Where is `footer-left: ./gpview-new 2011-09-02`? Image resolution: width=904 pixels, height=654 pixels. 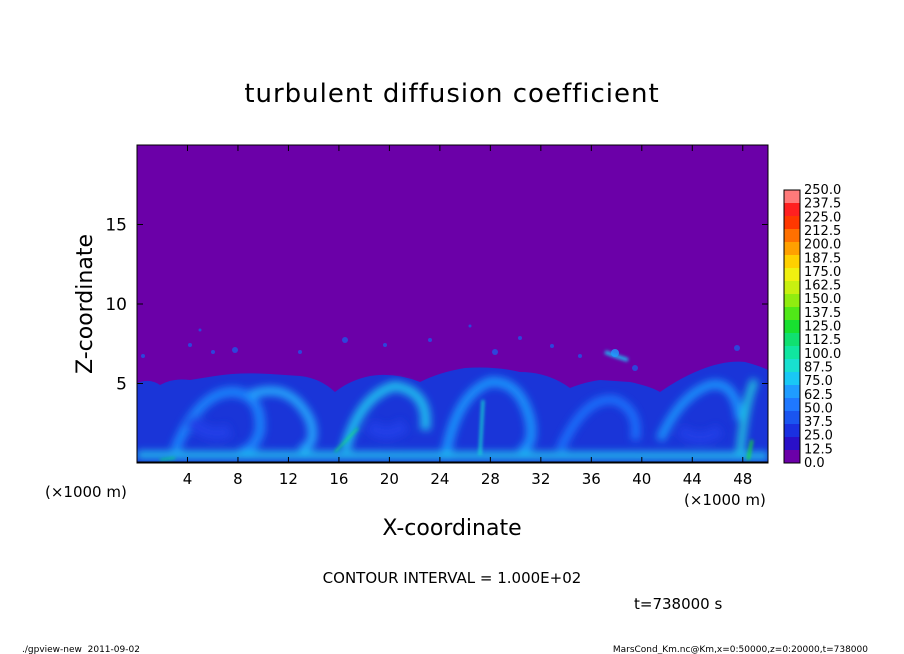
footer-left: ./gpview-new 2011-09-02 is located at coordinates (81, 649).